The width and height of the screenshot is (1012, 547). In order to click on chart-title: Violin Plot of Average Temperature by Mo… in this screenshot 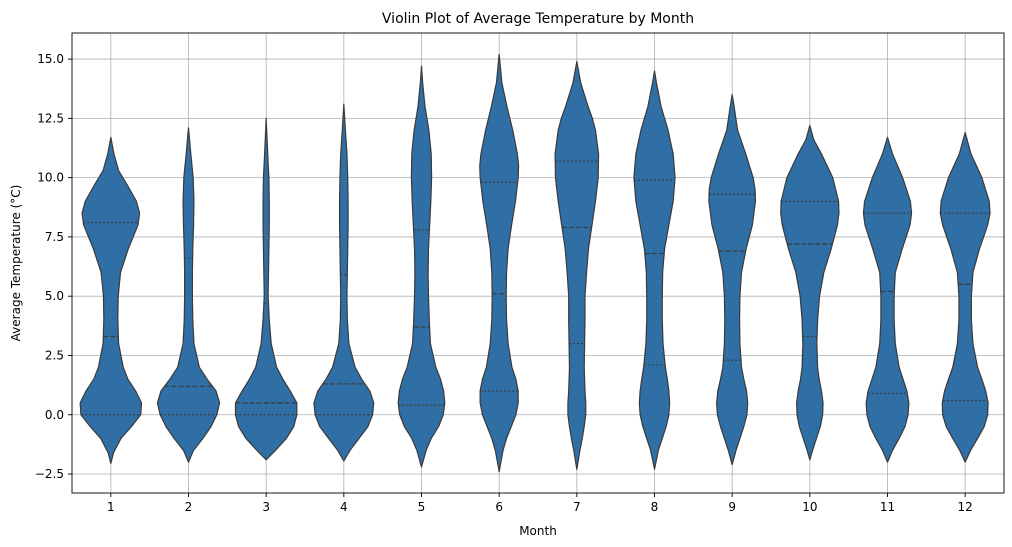, I will do `click(538, 19)`.